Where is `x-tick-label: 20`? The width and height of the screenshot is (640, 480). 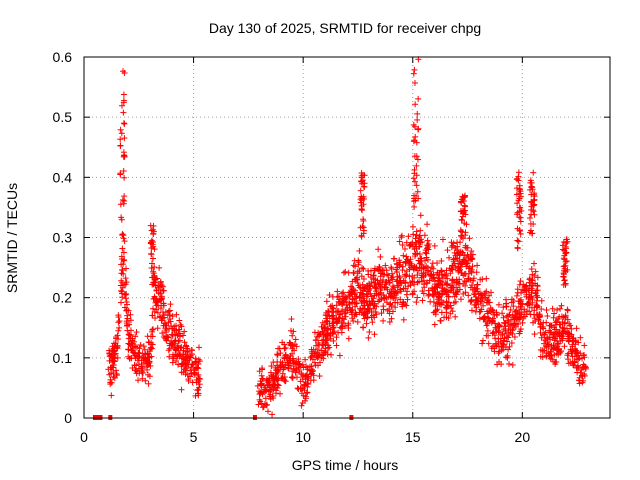
x-tick-label: 20 is located at coordinates (523, 437).